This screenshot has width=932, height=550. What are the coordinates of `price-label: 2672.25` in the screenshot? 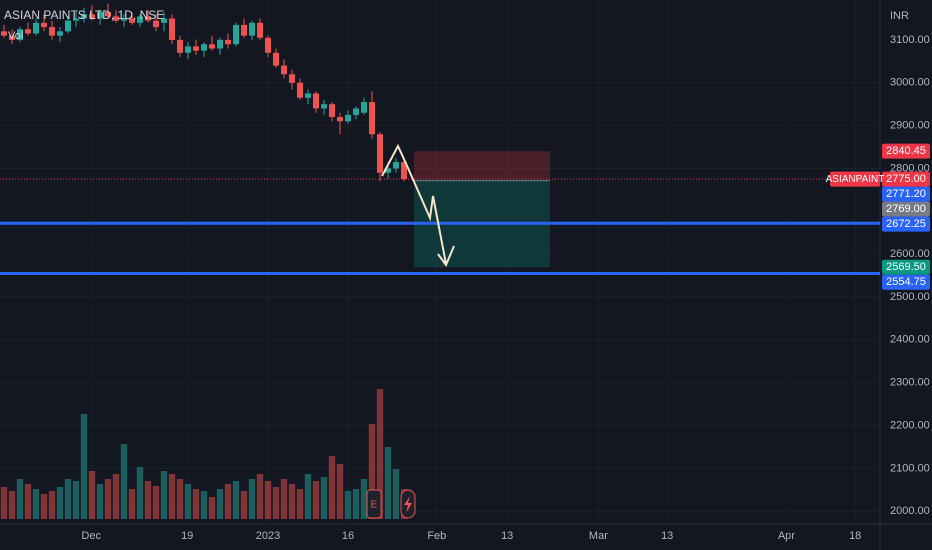 It's located at (906, 224).